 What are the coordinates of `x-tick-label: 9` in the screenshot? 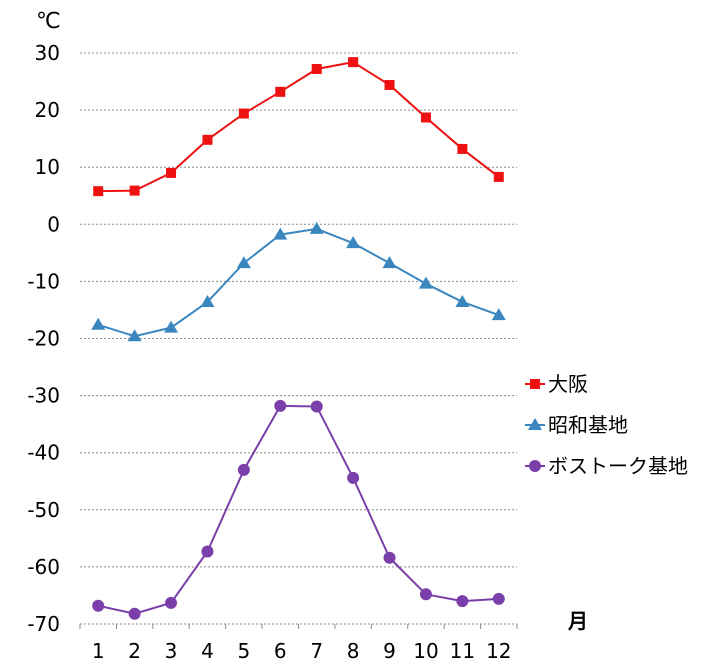 It's located at (389, 651).